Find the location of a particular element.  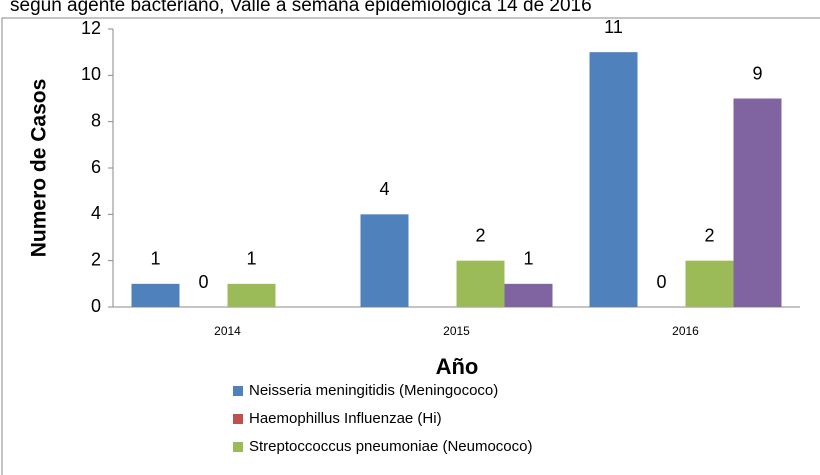

y-tick-label: 8 is located at coordinates (96, 120).